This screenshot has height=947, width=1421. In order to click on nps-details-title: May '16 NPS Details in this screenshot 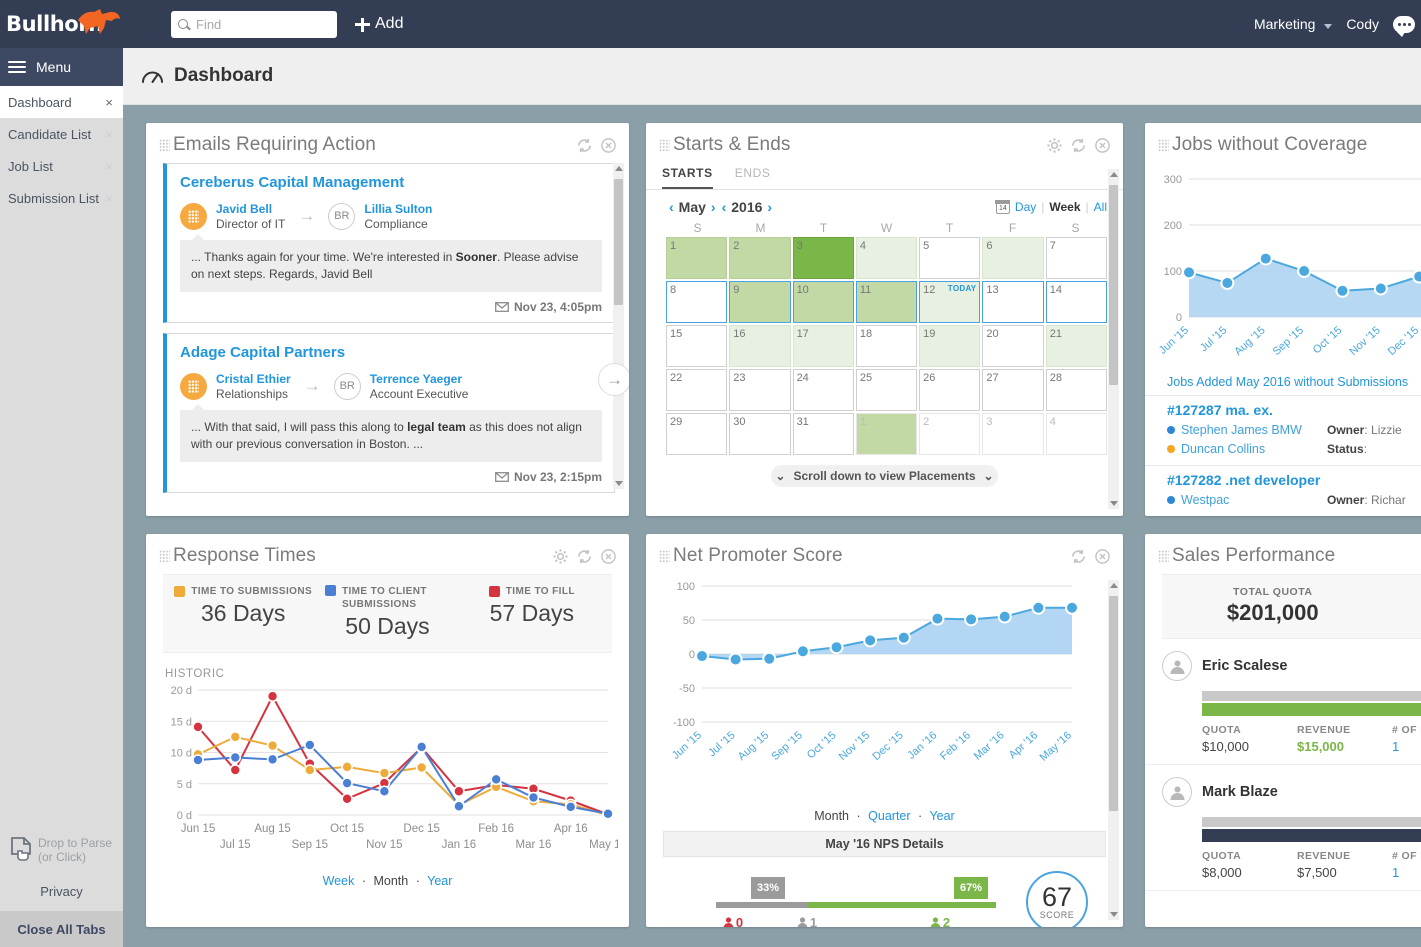, I will do `click(884, 844)`.